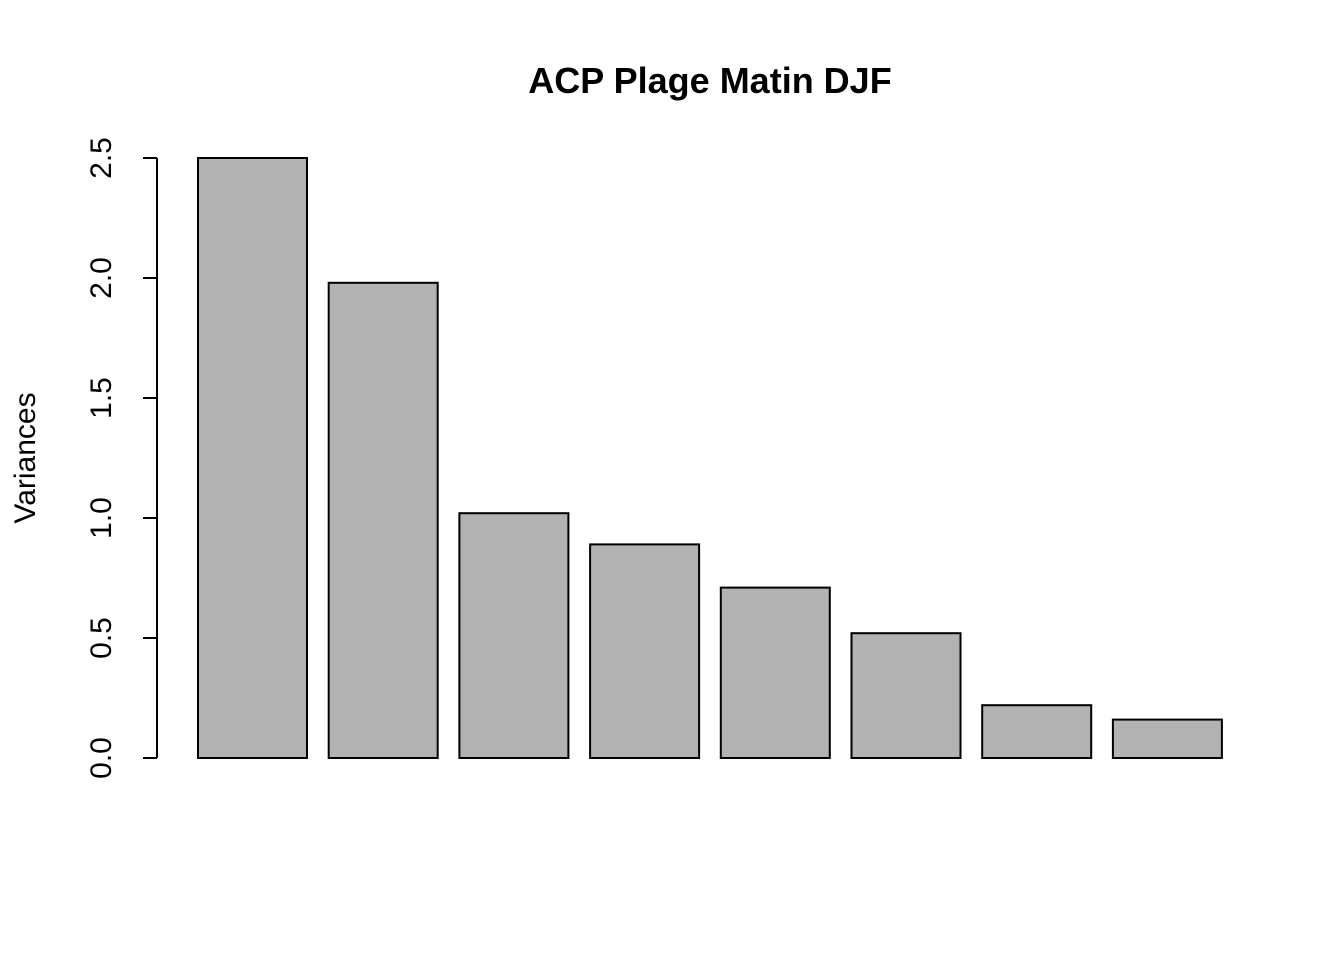 Image resolution: width=1344 pixels, height=960 pixels. Describe the element at coordinates (101, 638) in the screenshot. I see `y-tick-label: 0.5` at that location.